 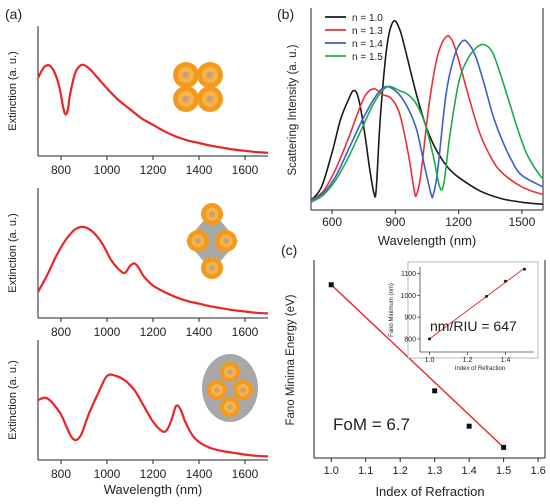 I want to click on a2-x-tick-label: 1400, so click(x=199, y=332).